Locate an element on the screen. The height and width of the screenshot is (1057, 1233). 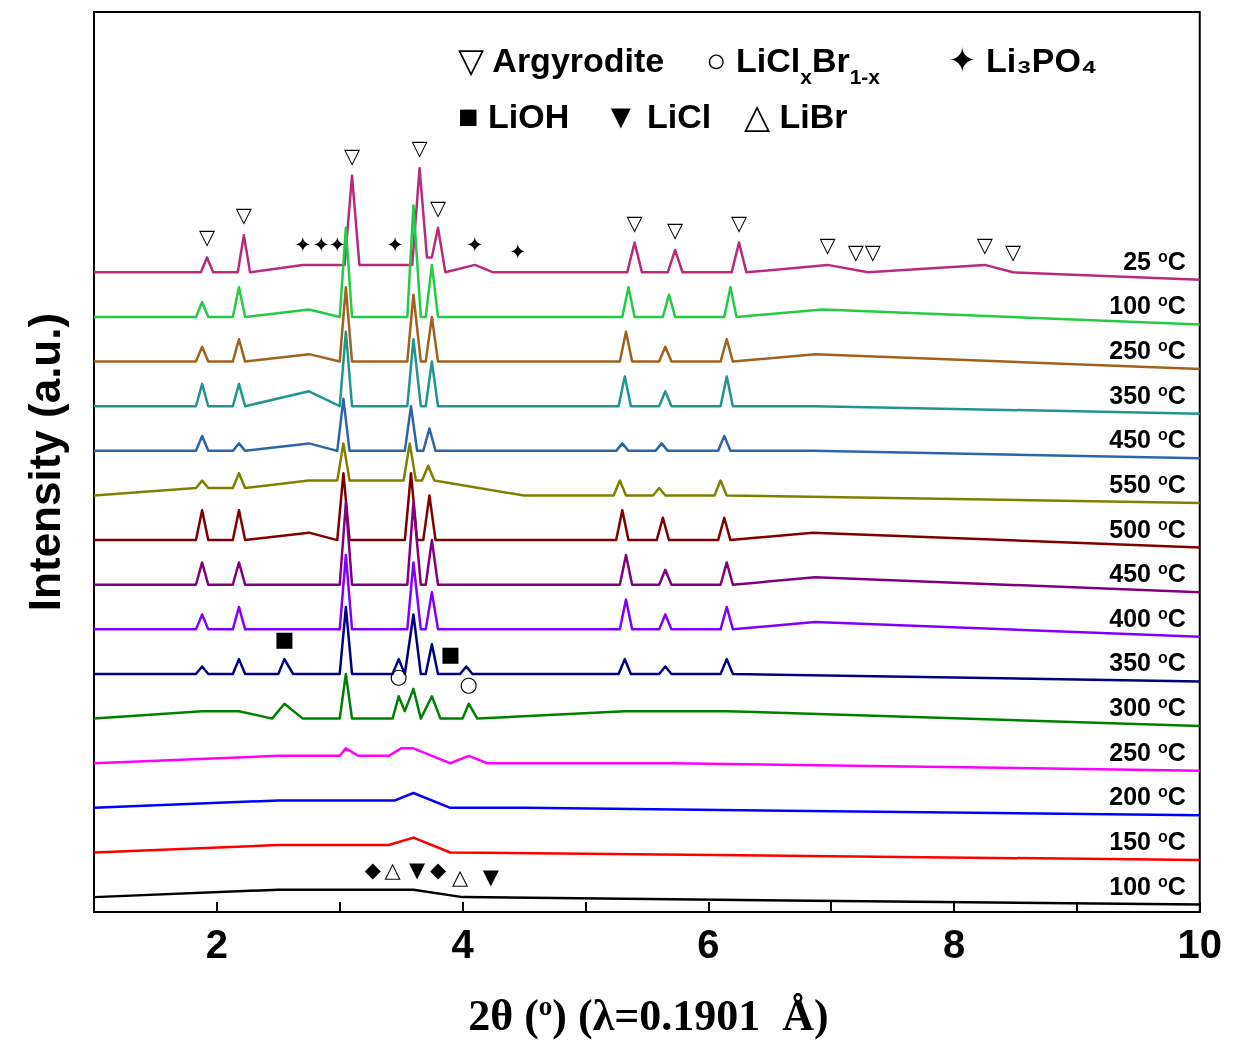
series-label: 25 $^{o}$C is located at coordinates (1154, 260).